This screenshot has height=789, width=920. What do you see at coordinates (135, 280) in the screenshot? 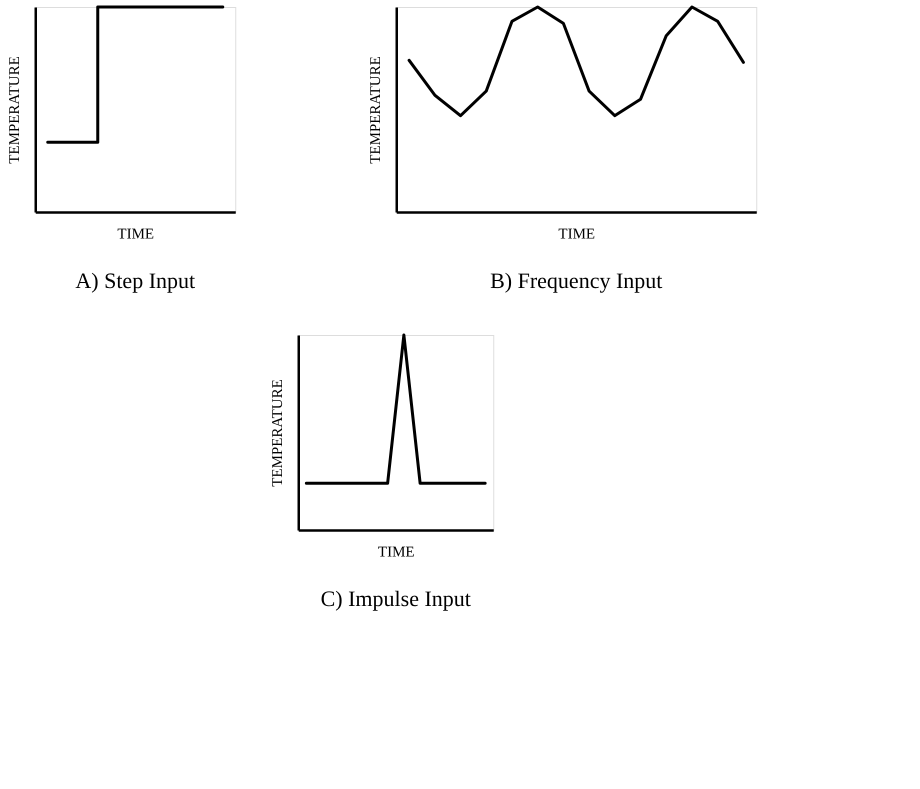
I see `text: A) Step Input` at bounding box center [135, 280].